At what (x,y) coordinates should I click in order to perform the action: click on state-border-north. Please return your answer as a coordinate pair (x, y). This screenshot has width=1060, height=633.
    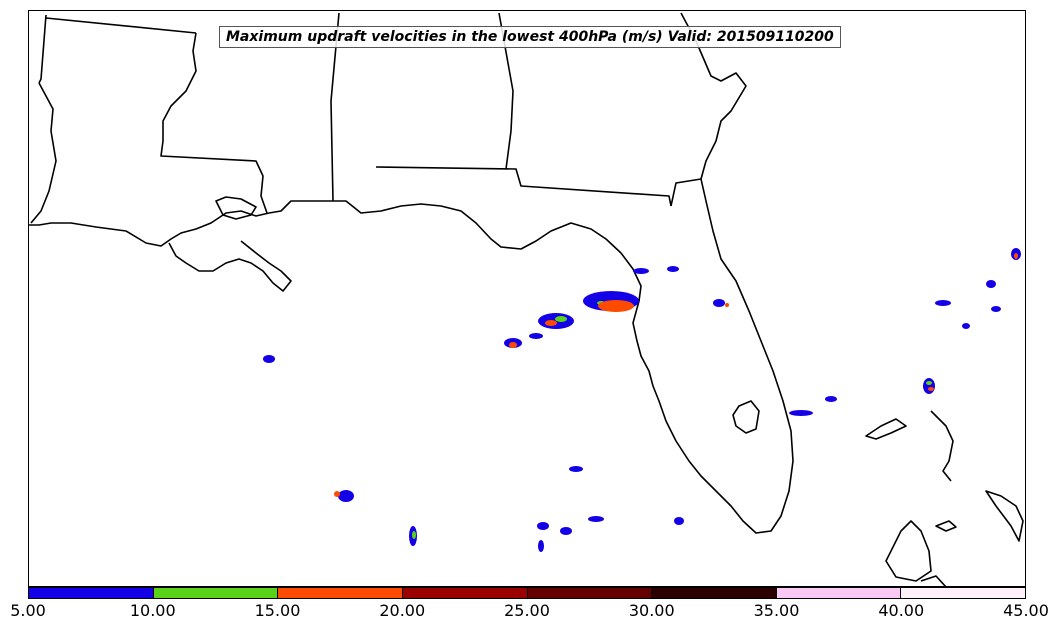
    Looking at the image, I should click on (121, 25).